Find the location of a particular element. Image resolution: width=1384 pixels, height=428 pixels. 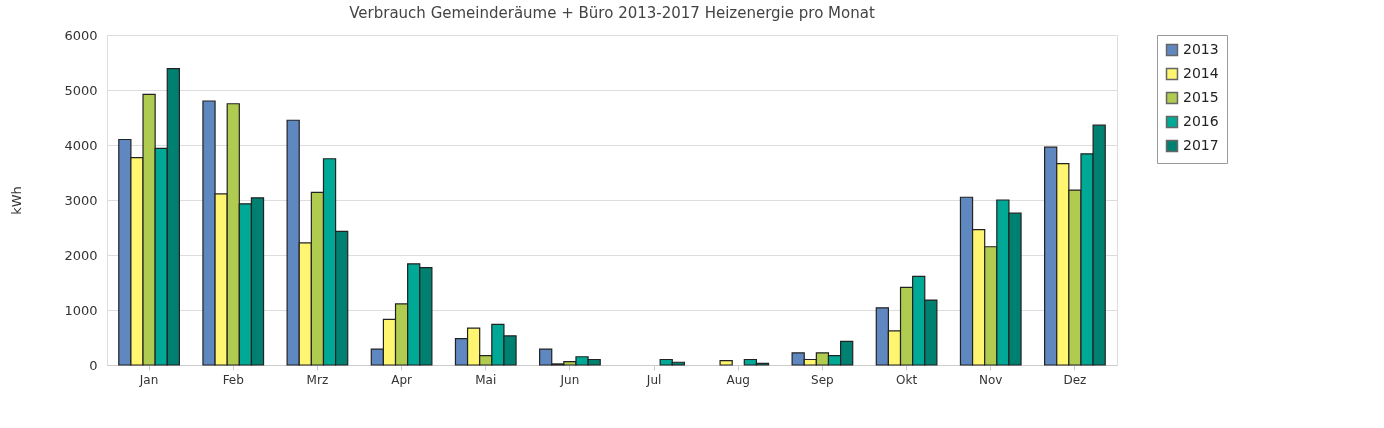

x-tick-label: Dez is located at coordinates (1075, 379).